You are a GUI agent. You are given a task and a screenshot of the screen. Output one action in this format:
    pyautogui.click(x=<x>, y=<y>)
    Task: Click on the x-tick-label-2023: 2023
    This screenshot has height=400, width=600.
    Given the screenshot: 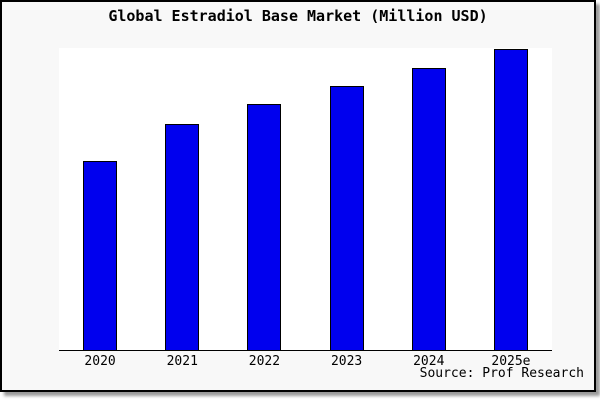 What is the action you would take?
    pyautogui.click(x=346, y=361)
    